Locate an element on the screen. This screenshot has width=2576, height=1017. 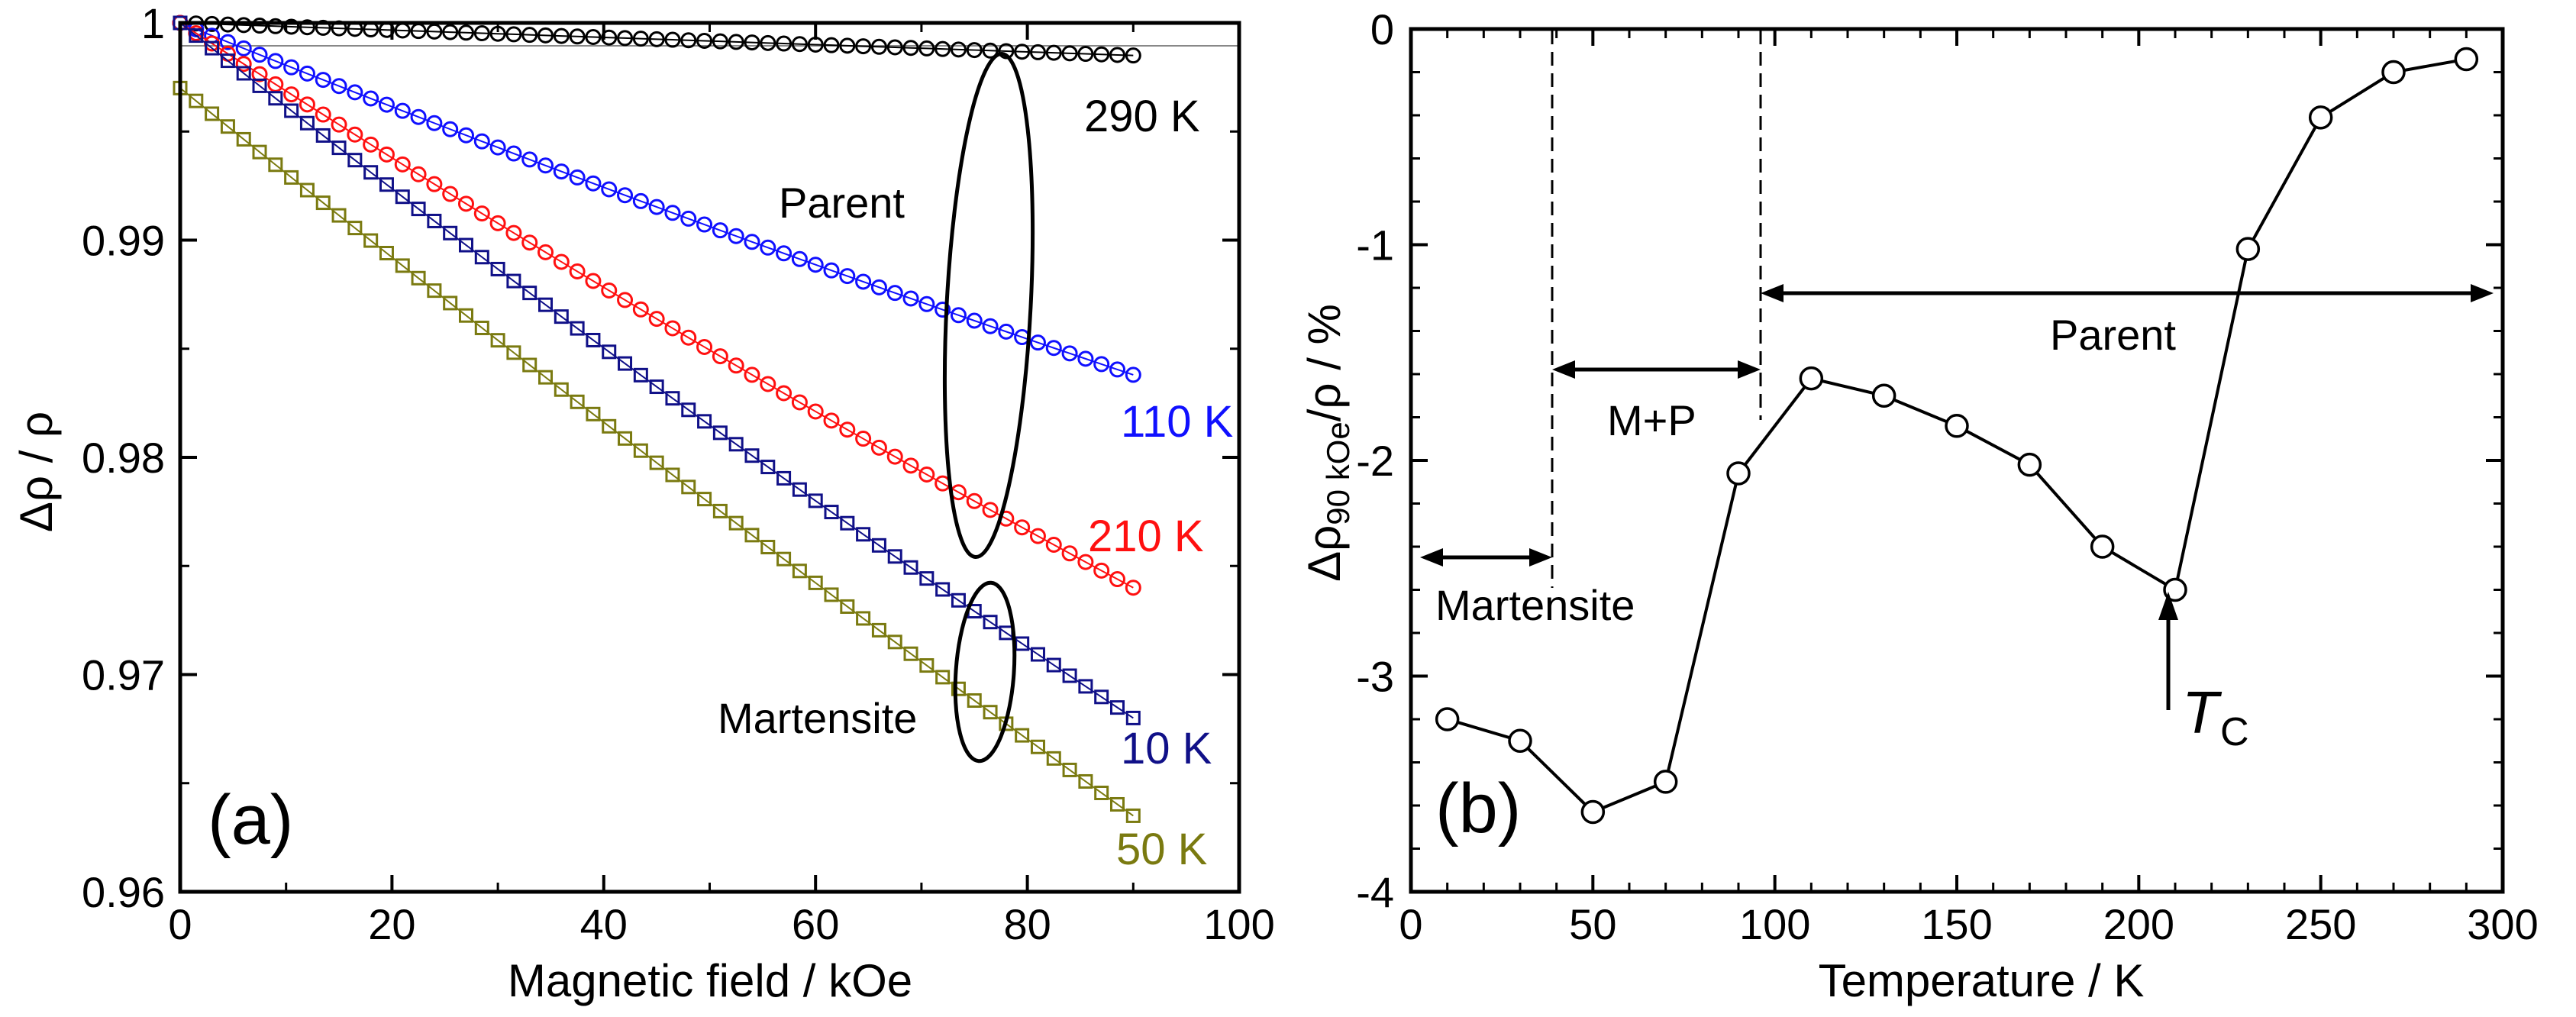
region-label-mp: M+P is located at coordinates (1651, 420).